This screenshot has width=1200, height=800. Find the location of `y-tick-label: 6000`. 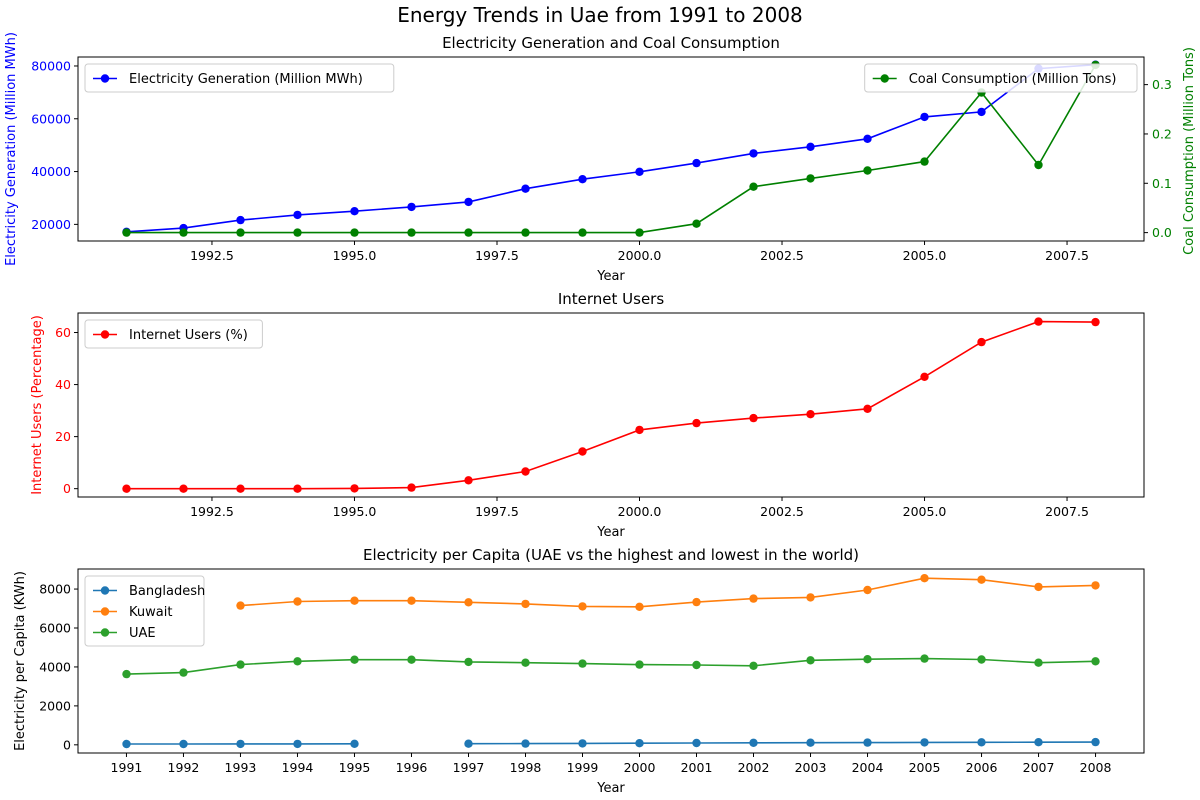

y-tick-label: 6000 is located at coordinates (55, 627).